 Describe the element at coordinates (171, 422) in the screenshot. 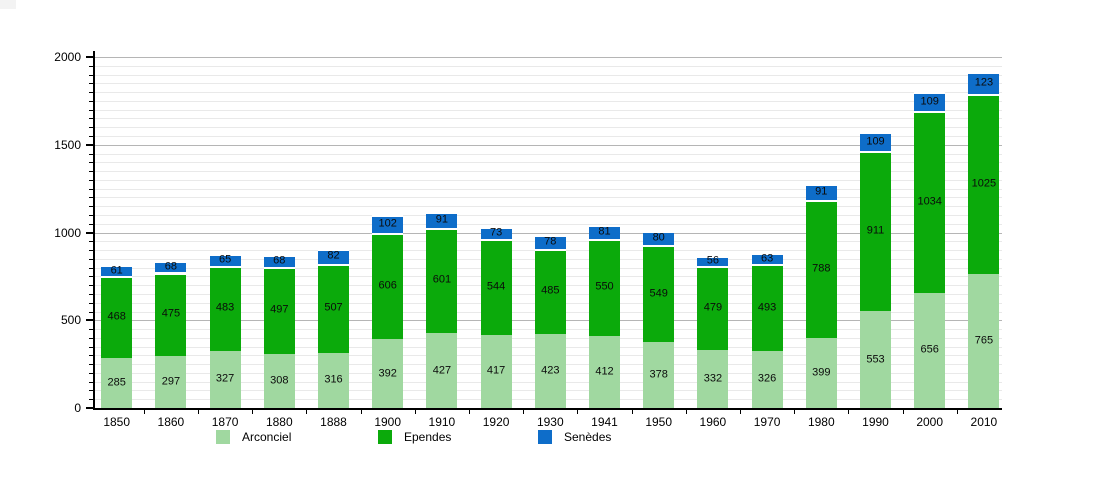

I see `x-axis-category-label: 1860` at that location.